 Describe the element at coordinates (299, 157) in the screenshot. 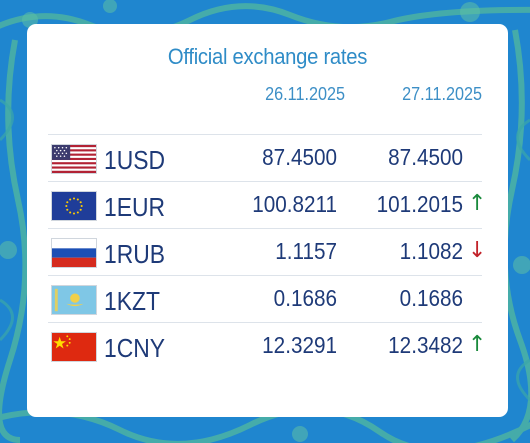

I see `rate-previous: 87.4500` at that location.